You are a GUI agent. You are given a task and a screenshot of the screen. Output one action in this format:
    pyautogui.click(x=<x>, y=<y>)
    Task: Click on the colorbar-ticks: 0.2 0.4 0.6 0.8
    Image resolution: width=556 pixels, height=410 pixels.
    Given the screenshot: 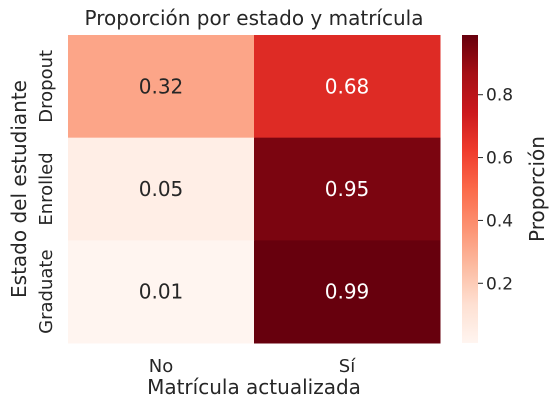 What is the action you would take?
    pyautogui.click(x=495, y=190)
    